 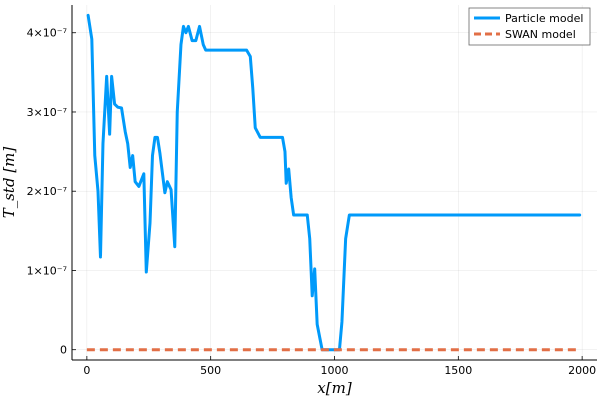 I want to click on x-tick-label: 500, so click(x=210, y=370).